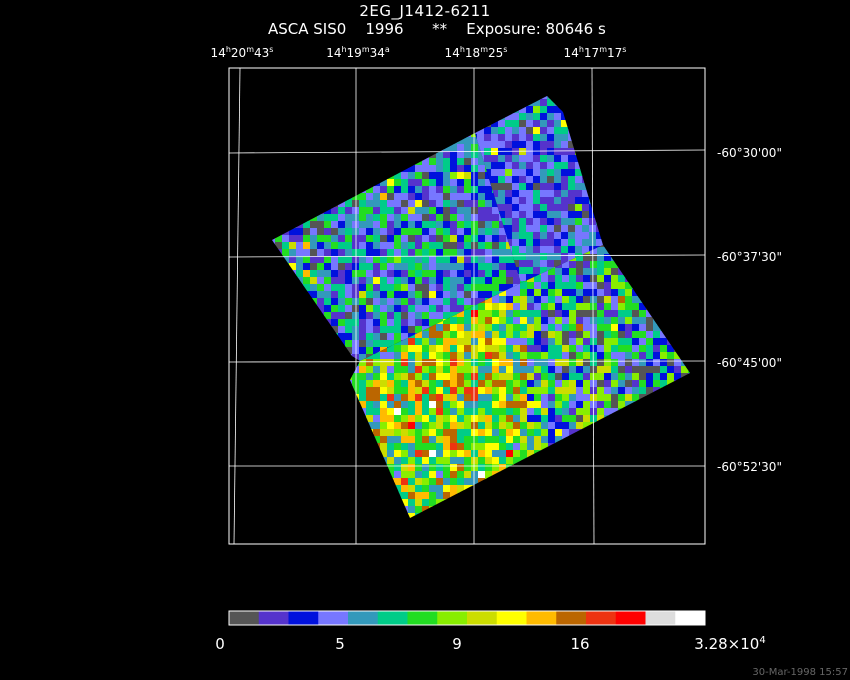  Describe the element at coordinates (749, 257) in the screenshot. I see `dec-label-2: -60°37'30"` at that location.